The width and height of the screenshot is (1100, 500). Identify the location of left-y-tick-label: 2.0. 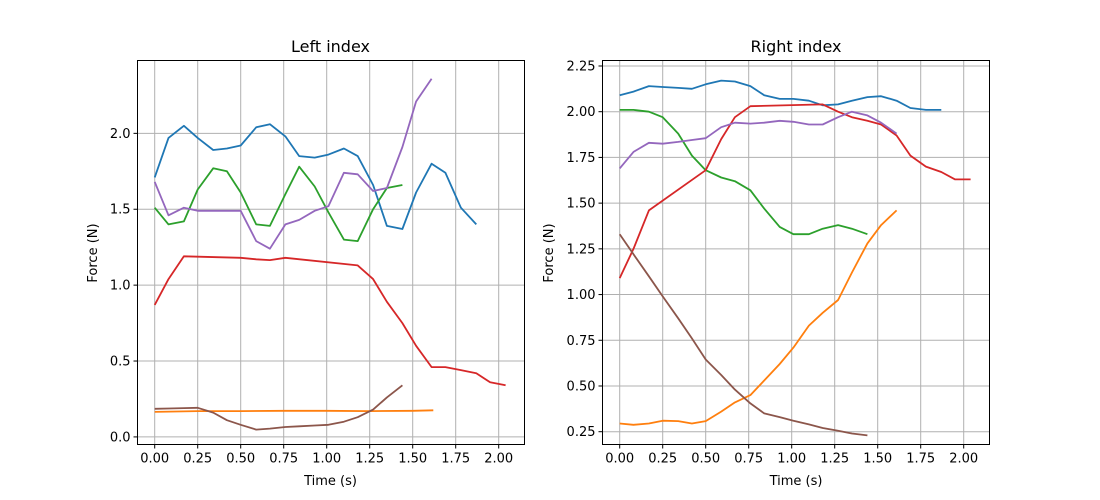
(120, 134).